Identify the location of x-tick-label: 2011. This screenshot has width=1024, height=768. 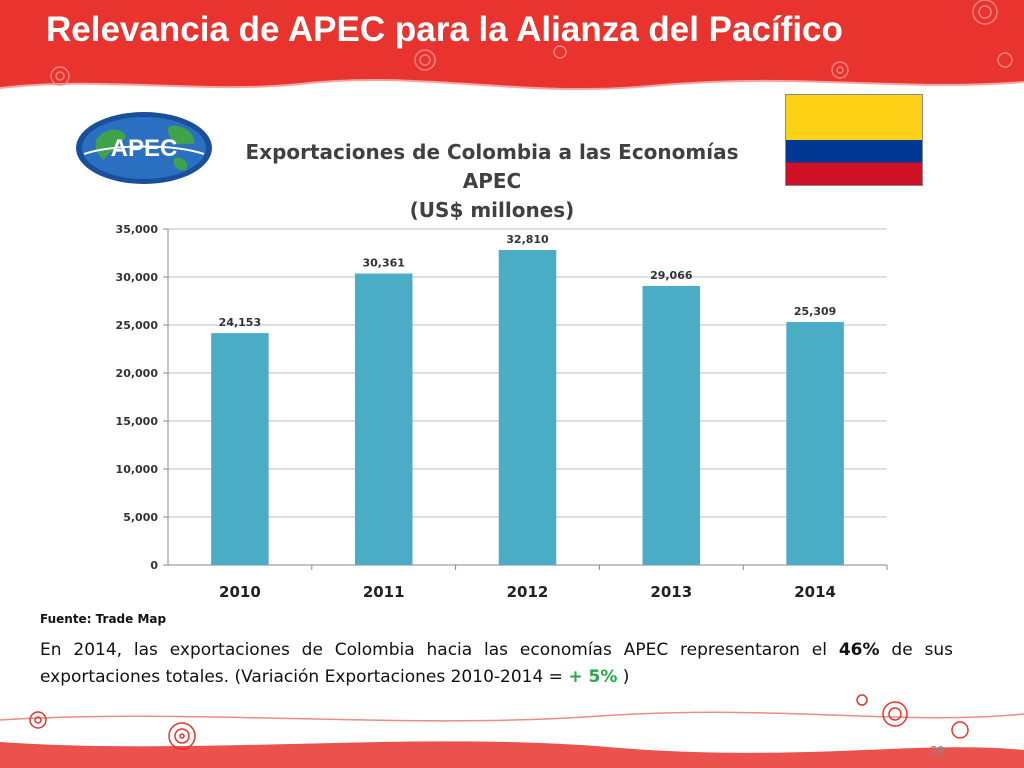
(384, 592).